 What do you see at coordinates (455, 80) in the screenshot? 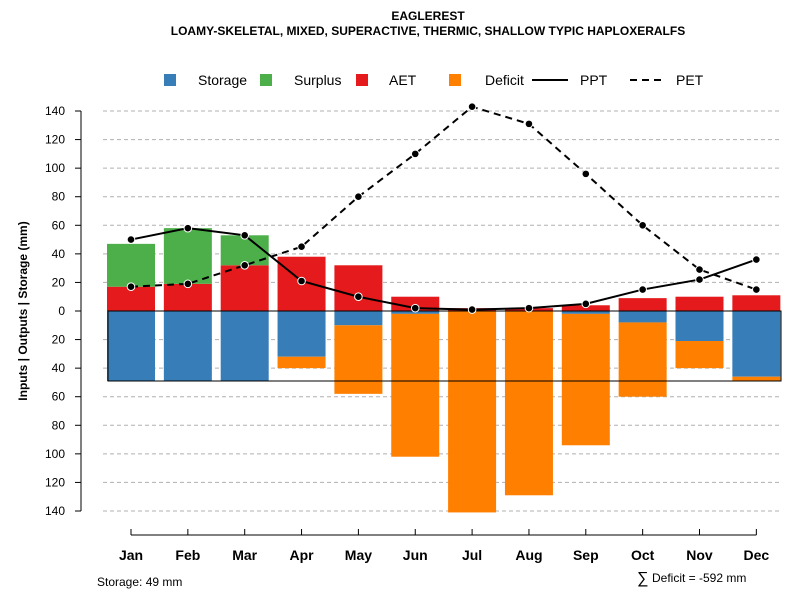
I see `legend-swatch-deficit` at bounding box center [455, 80].